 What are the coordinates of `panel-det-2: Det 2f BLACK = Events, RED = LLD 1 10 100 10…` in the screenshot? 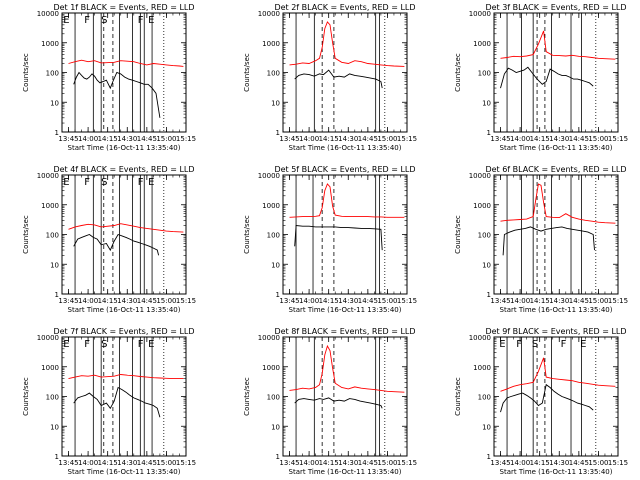 It's located at (330, 77).